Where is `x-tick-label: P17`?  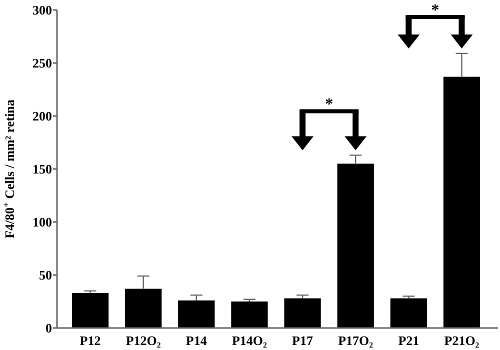 x-tick-label: P17 is located at coordinates (303, 340).